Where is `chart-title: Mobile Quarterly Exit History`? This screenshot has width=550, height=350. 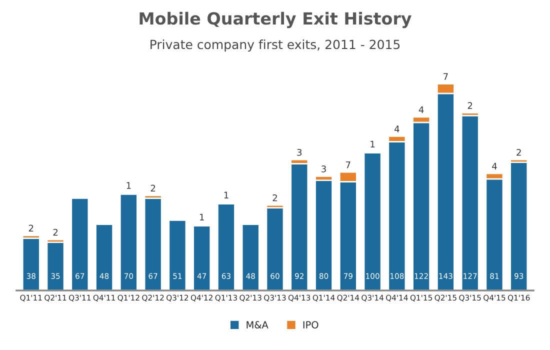 chart-title: Mobile Quarterly Exit History is located at coordinates (276, 20).